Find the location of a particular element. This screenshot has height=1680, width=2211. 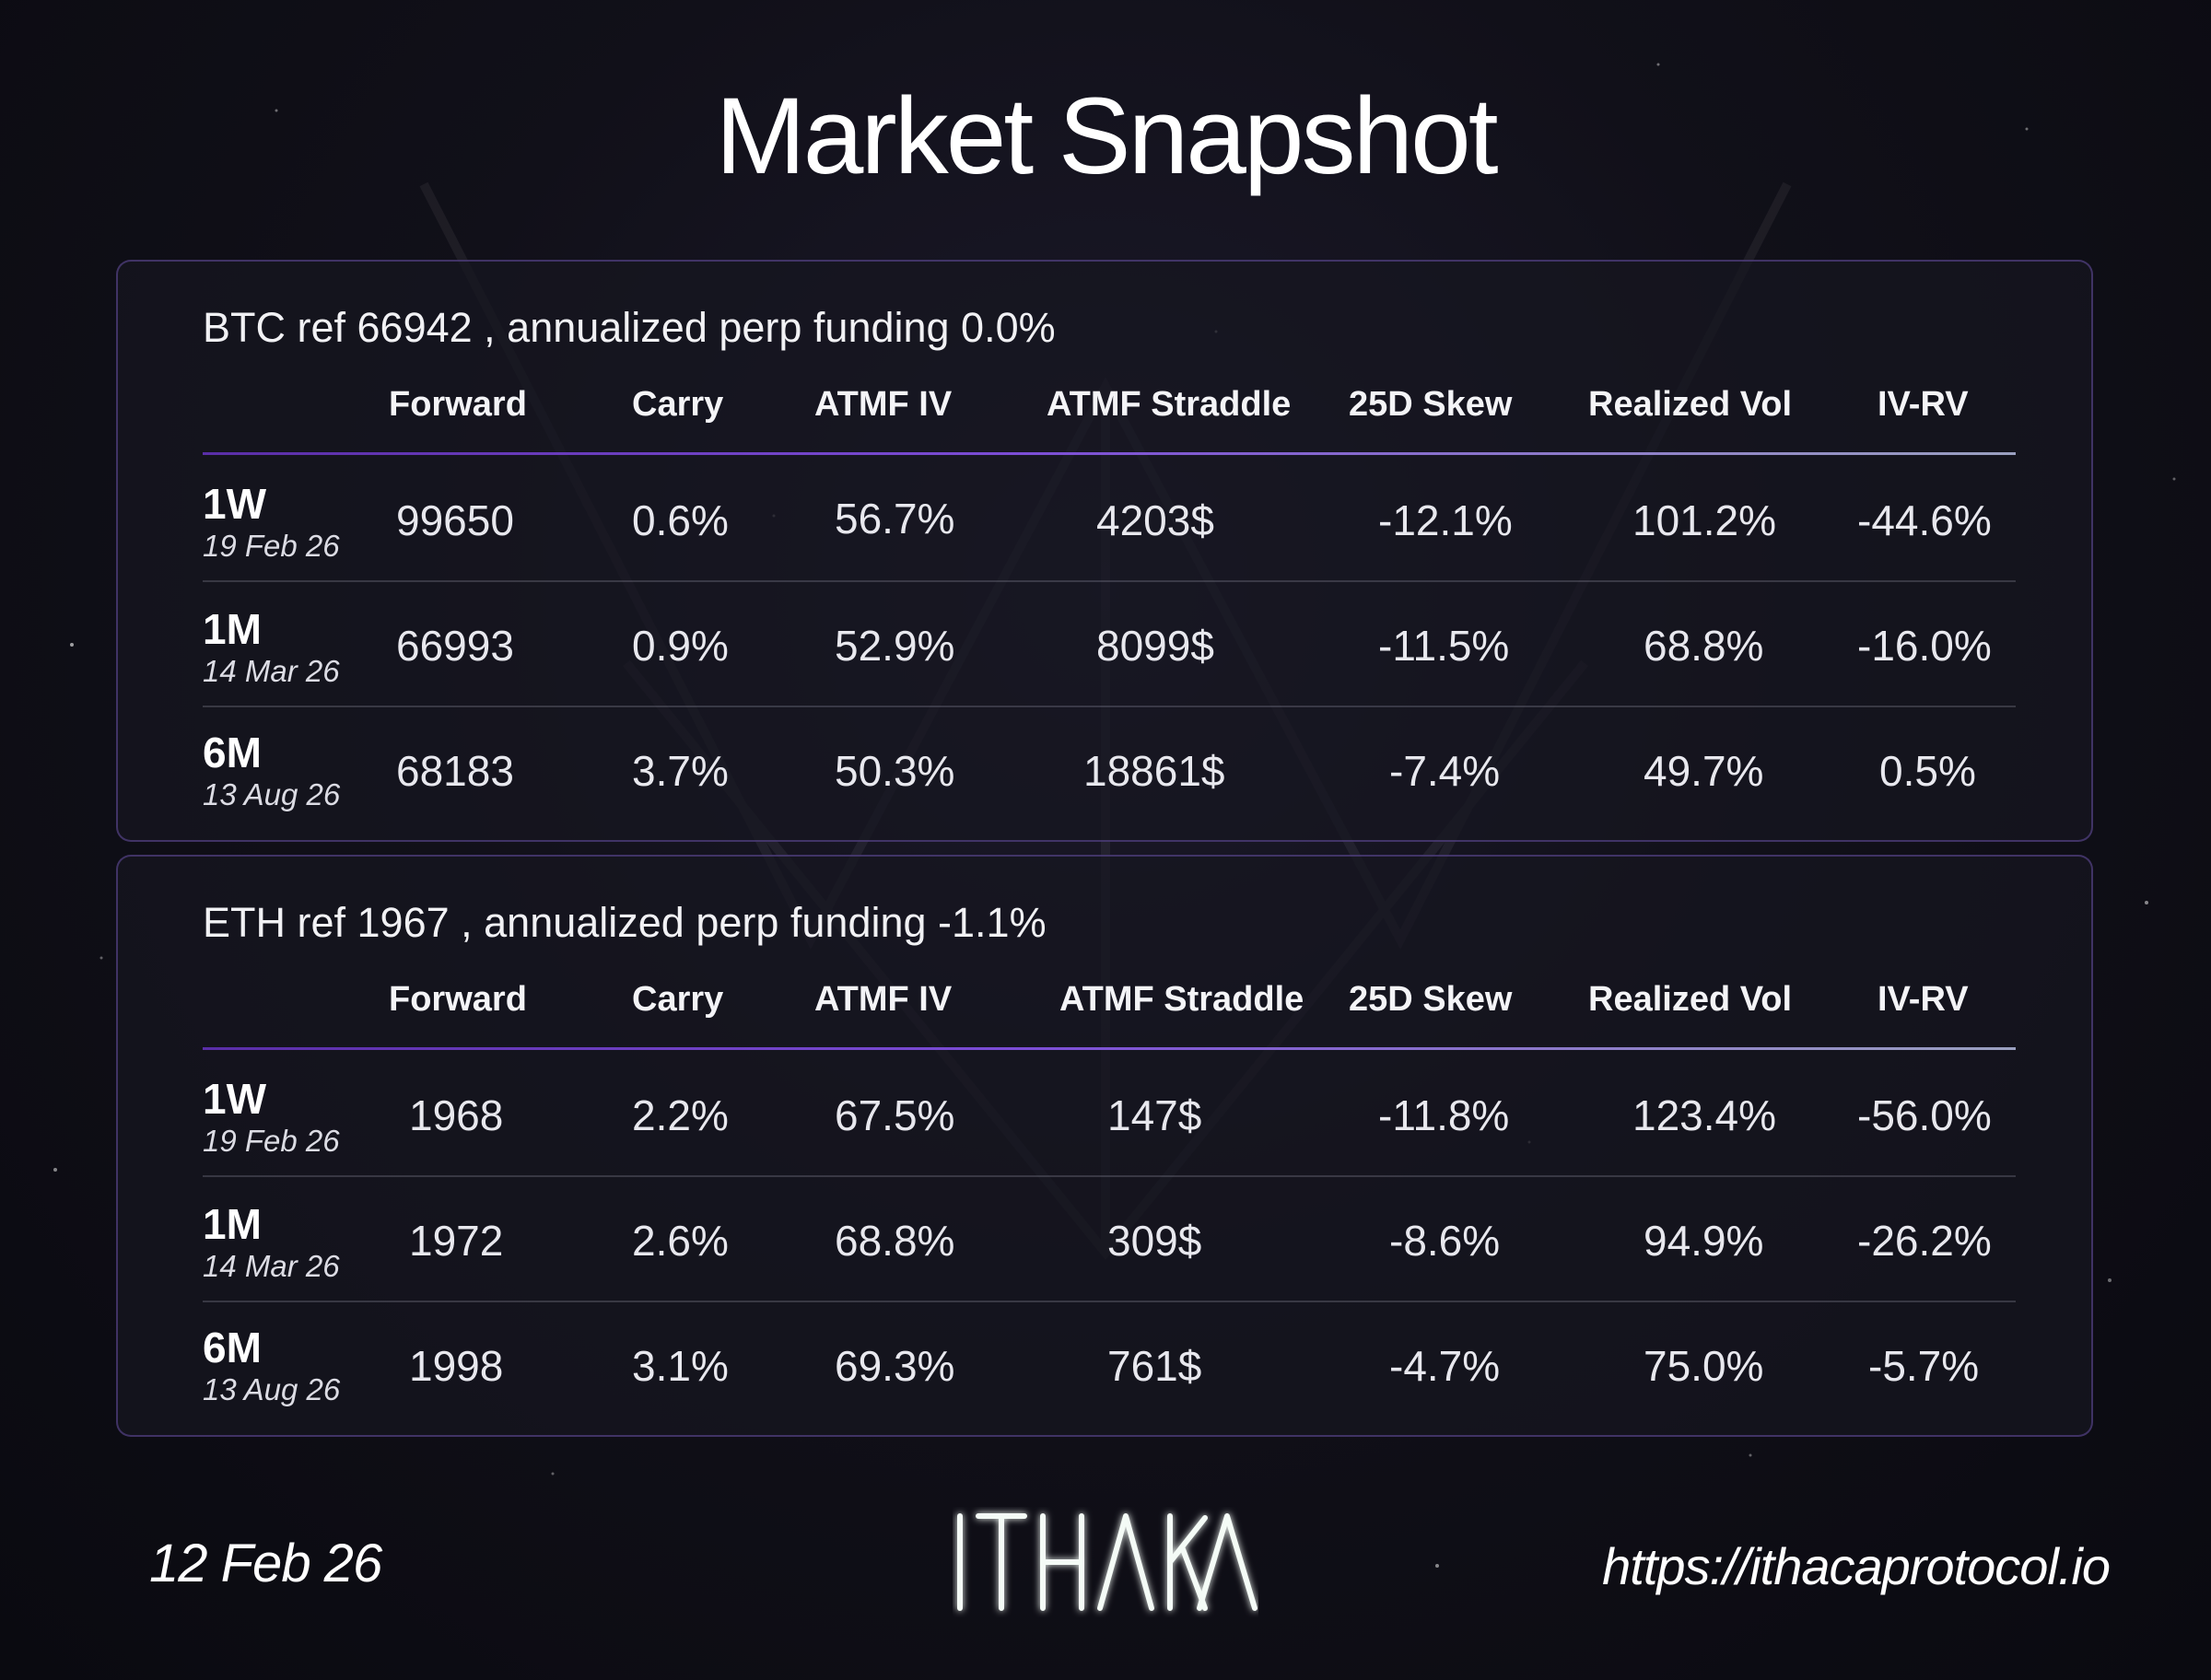

forward-value: 68183 is located at coordinates (455, 771).